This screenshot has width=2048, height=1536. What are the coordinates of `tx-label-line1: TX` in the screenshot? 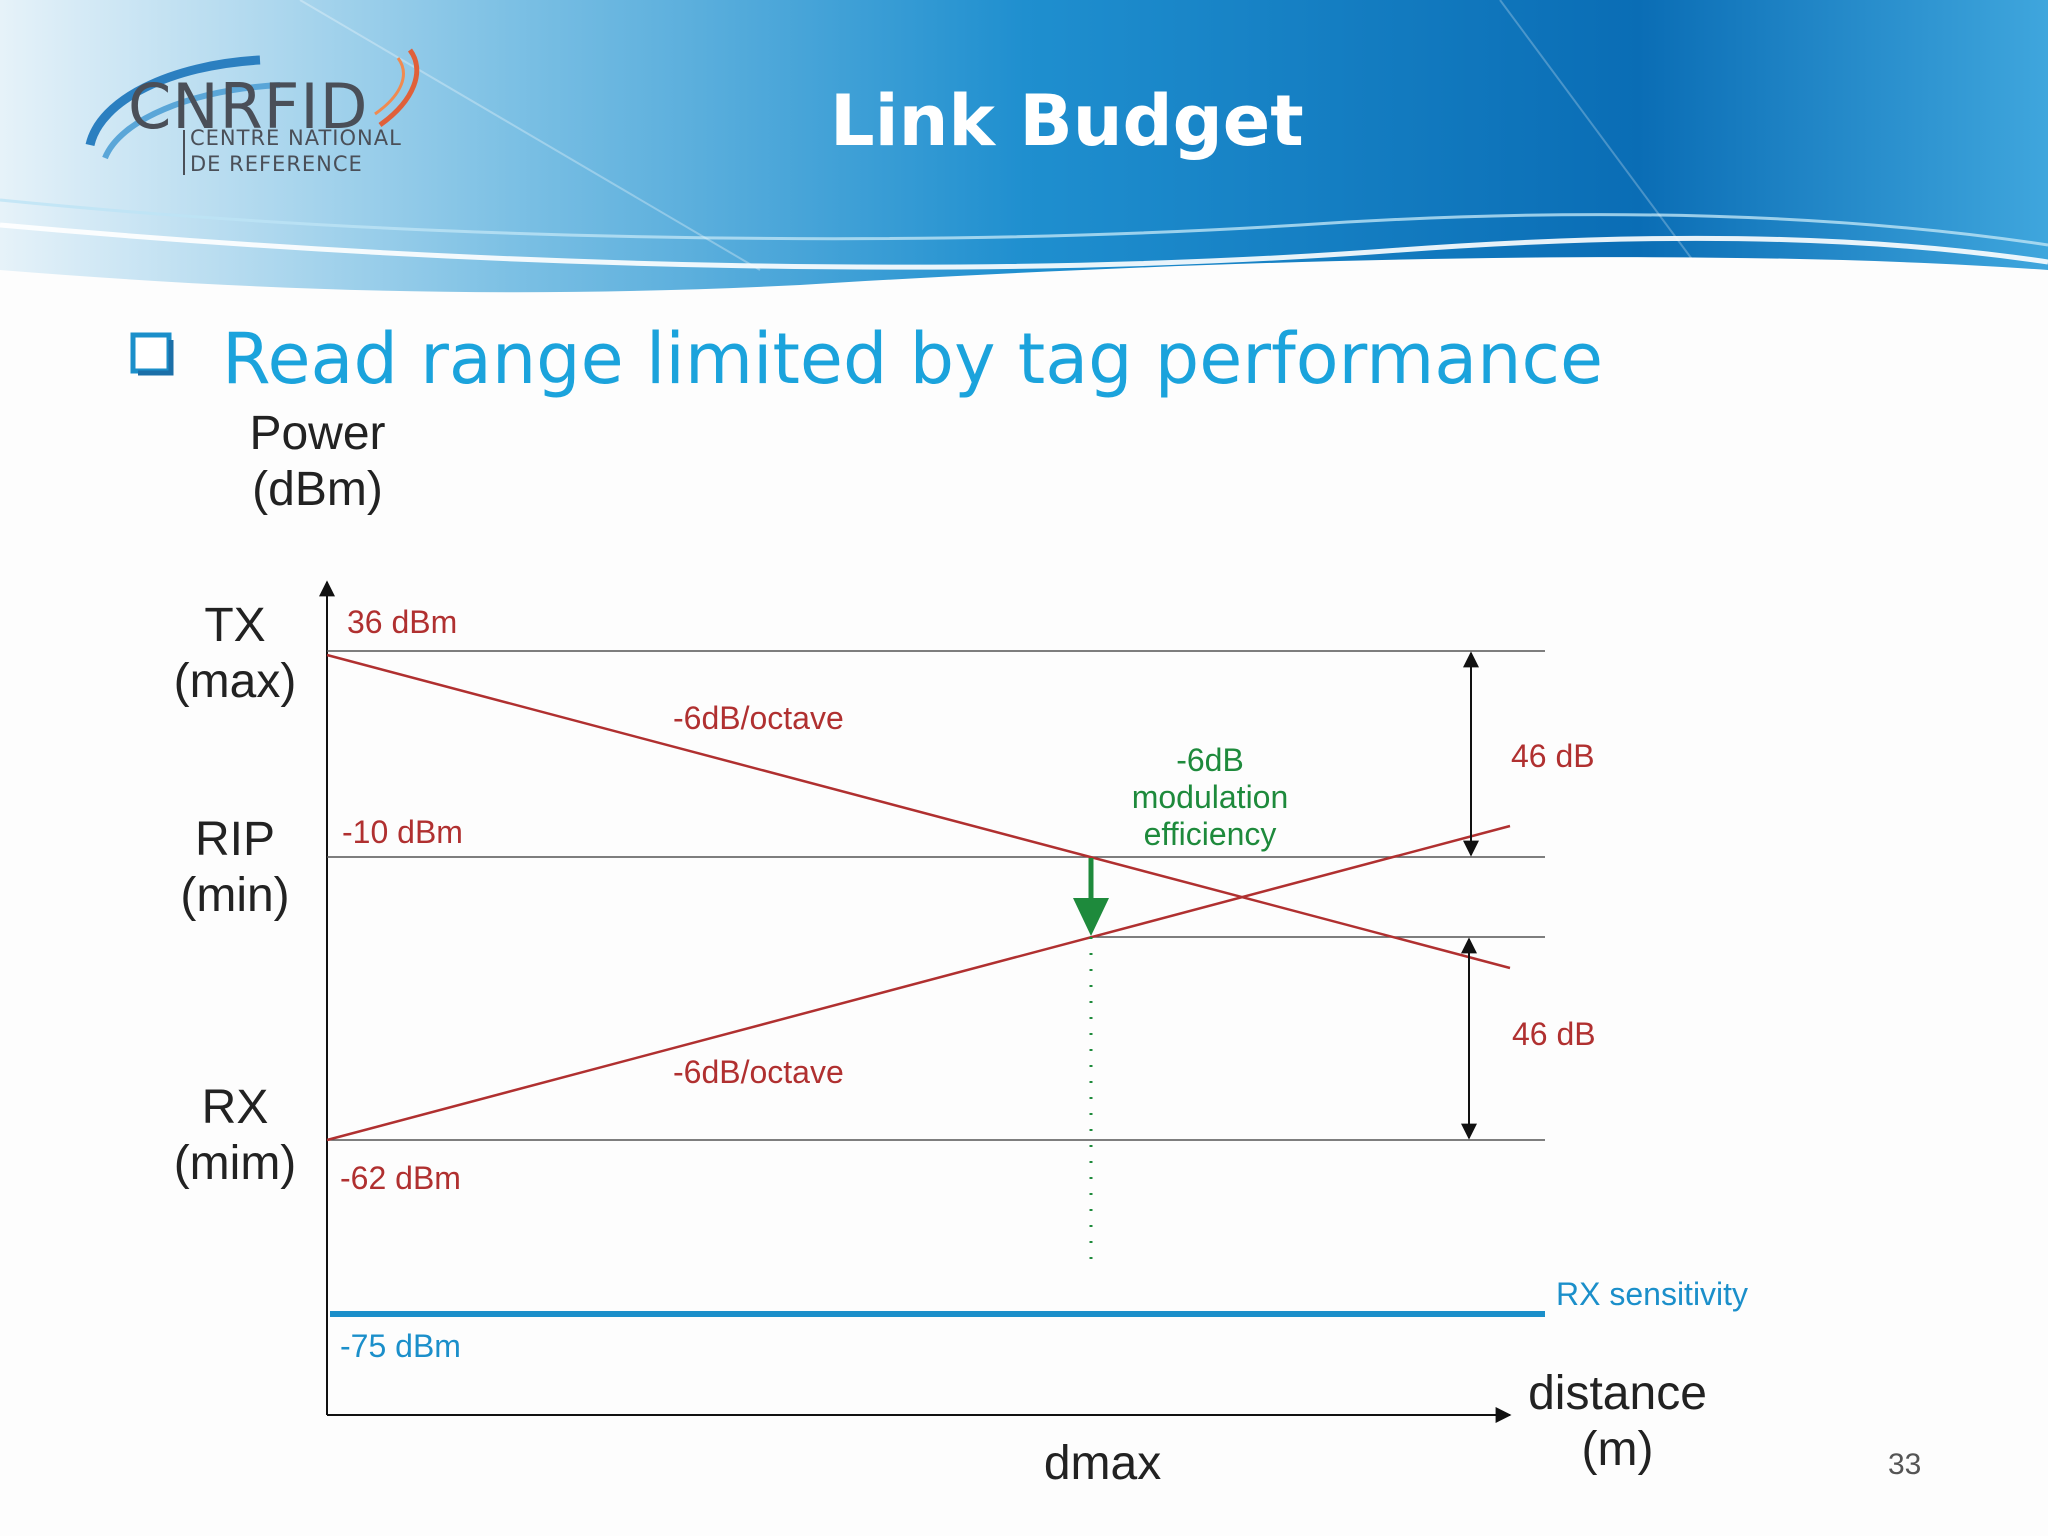 It's located at (235, 625).